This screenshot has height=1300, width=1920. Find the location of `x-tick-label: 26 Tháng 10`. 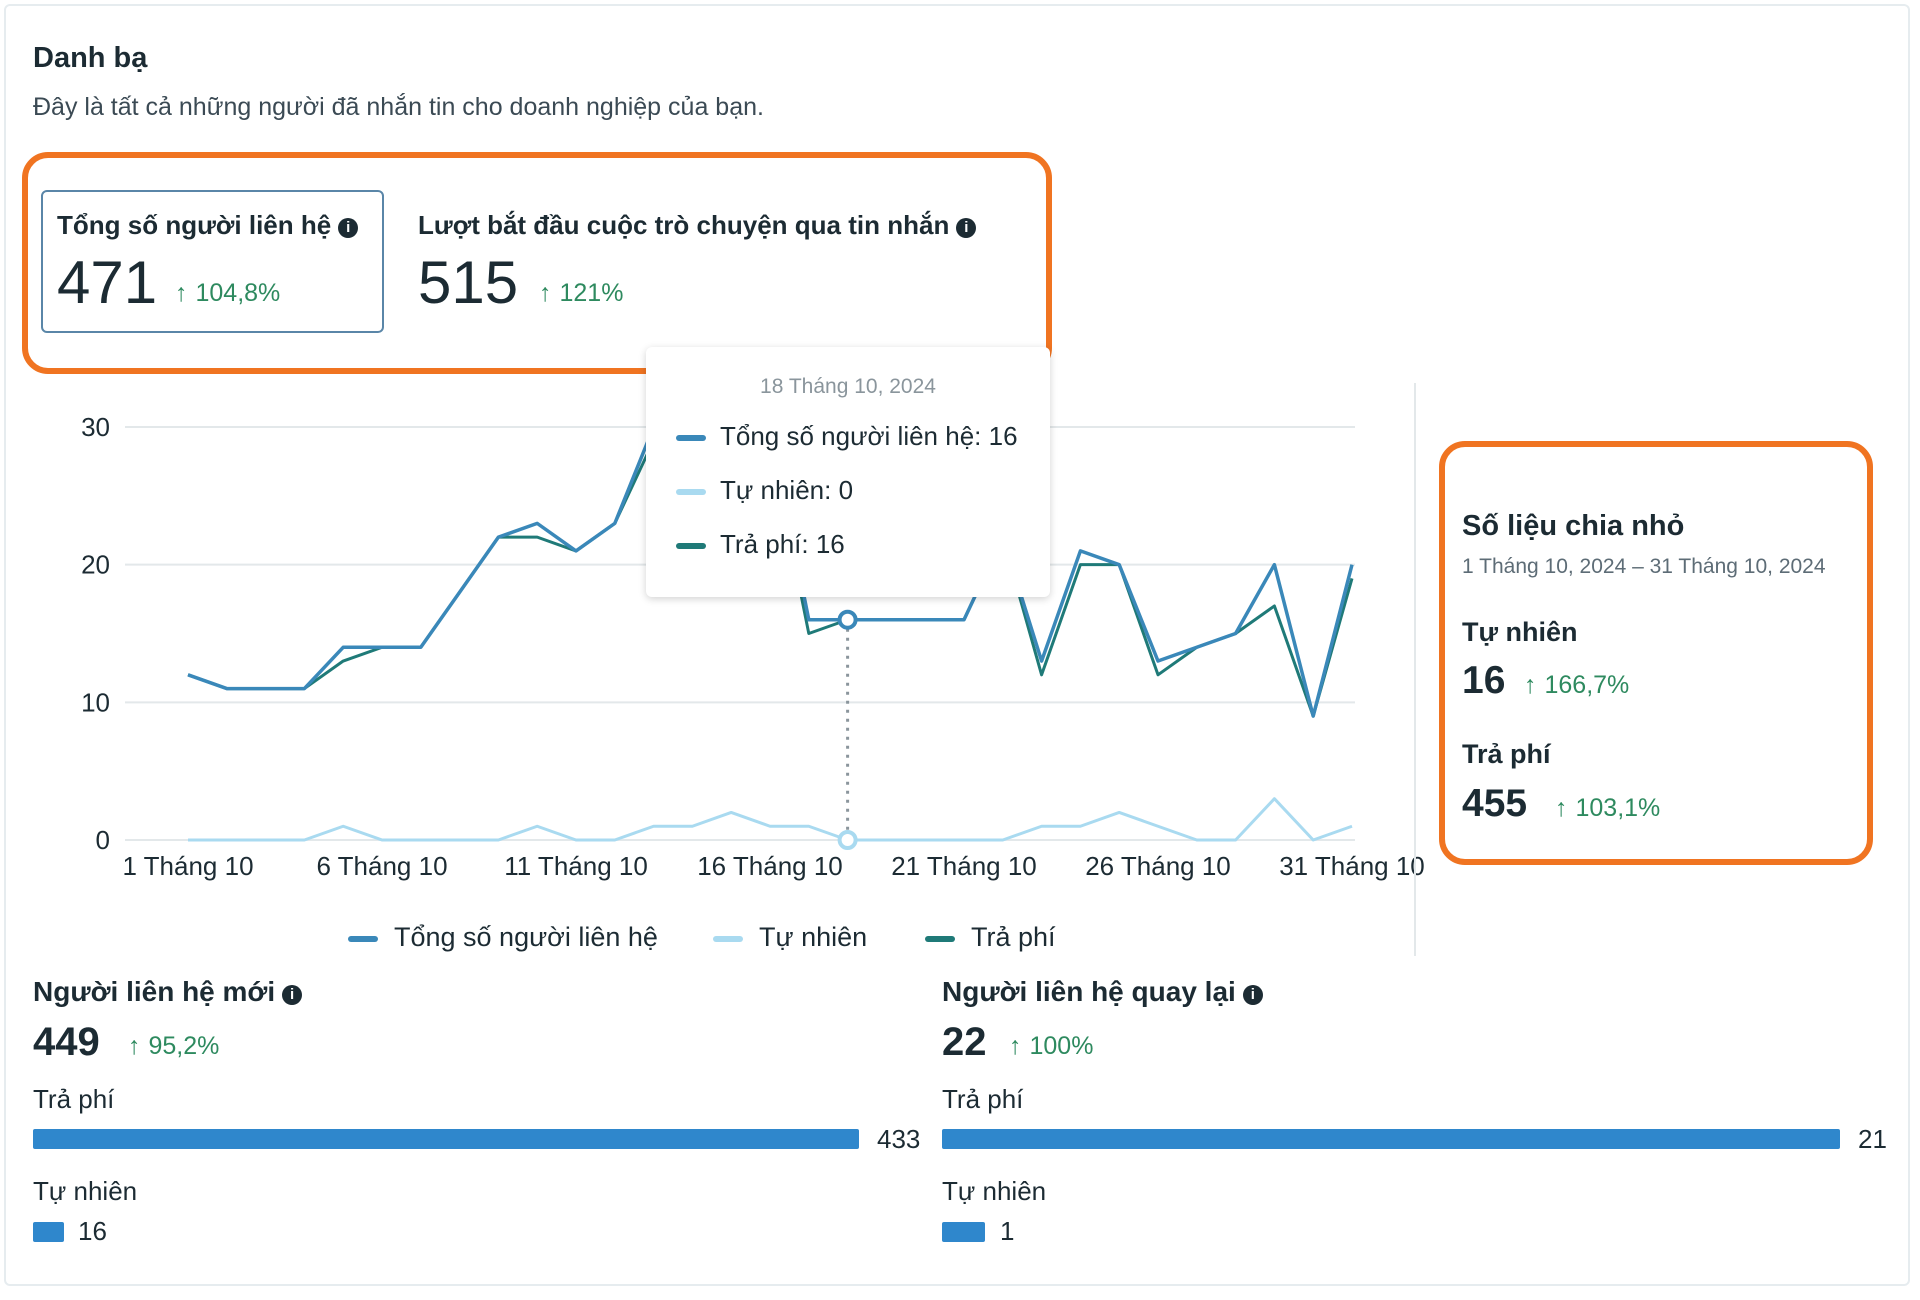

x-tick-label: 26 Tháng 10 is located at coordinates (1158, 866).